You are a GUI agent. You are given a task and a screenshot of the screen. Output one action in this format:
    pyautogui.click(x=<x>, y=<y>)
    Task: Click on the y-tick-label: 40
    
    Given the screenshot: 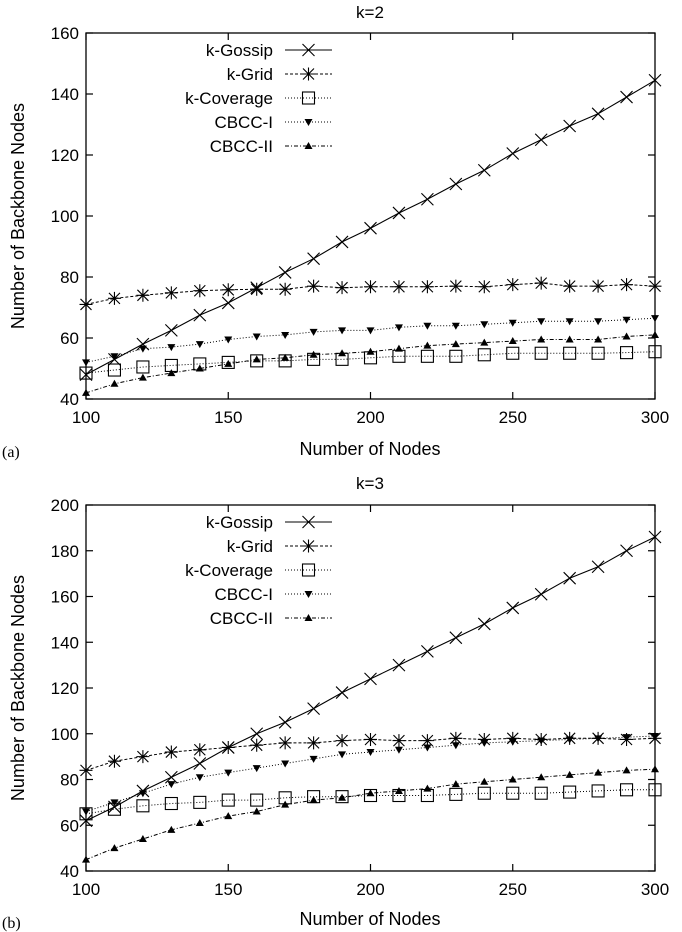 What is the action you would take?
    pyautogui.click(x=69, y=871)
    